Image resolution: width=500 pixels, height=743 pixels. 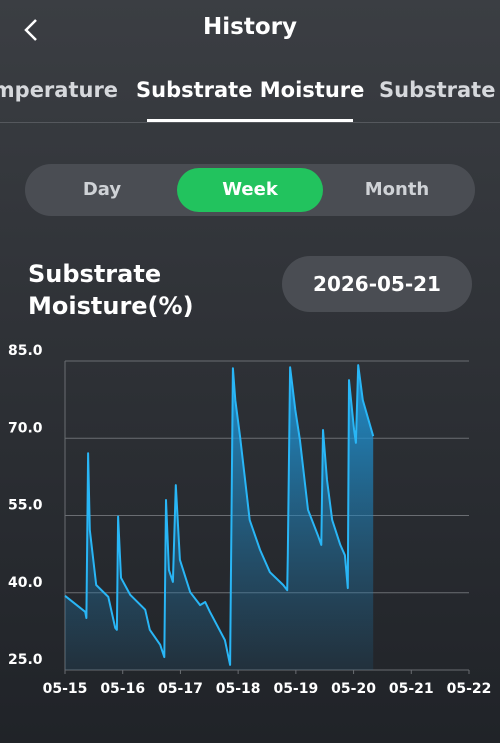 What do you see at coordinates (469, 689) in the screenshot?
I see `x-tick-label: 05-22` at bounding box center [469, 689].